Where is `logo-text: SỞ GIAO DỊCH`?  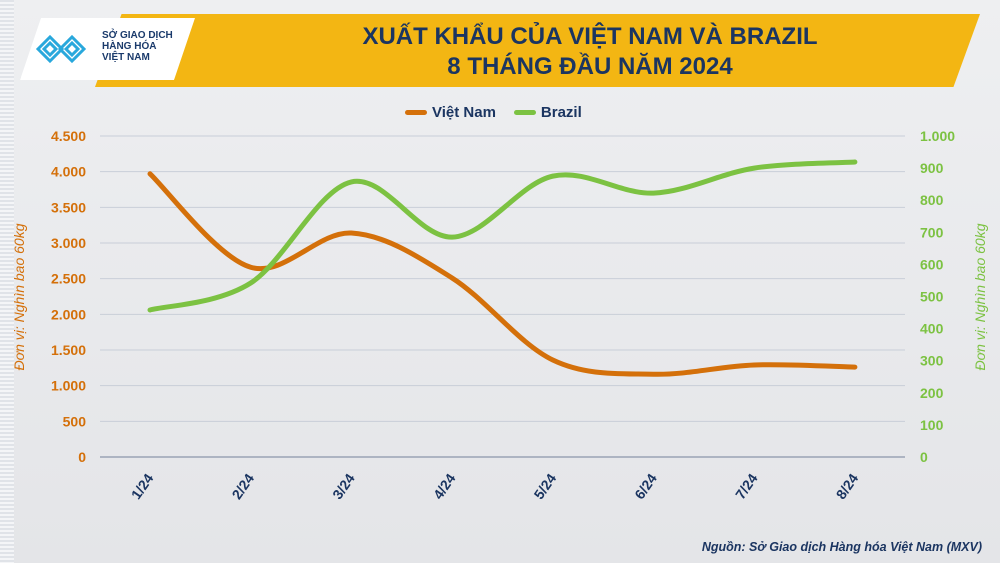
logo-text: SỞ GIAO DỊCH is located at coordinates (137, 35).